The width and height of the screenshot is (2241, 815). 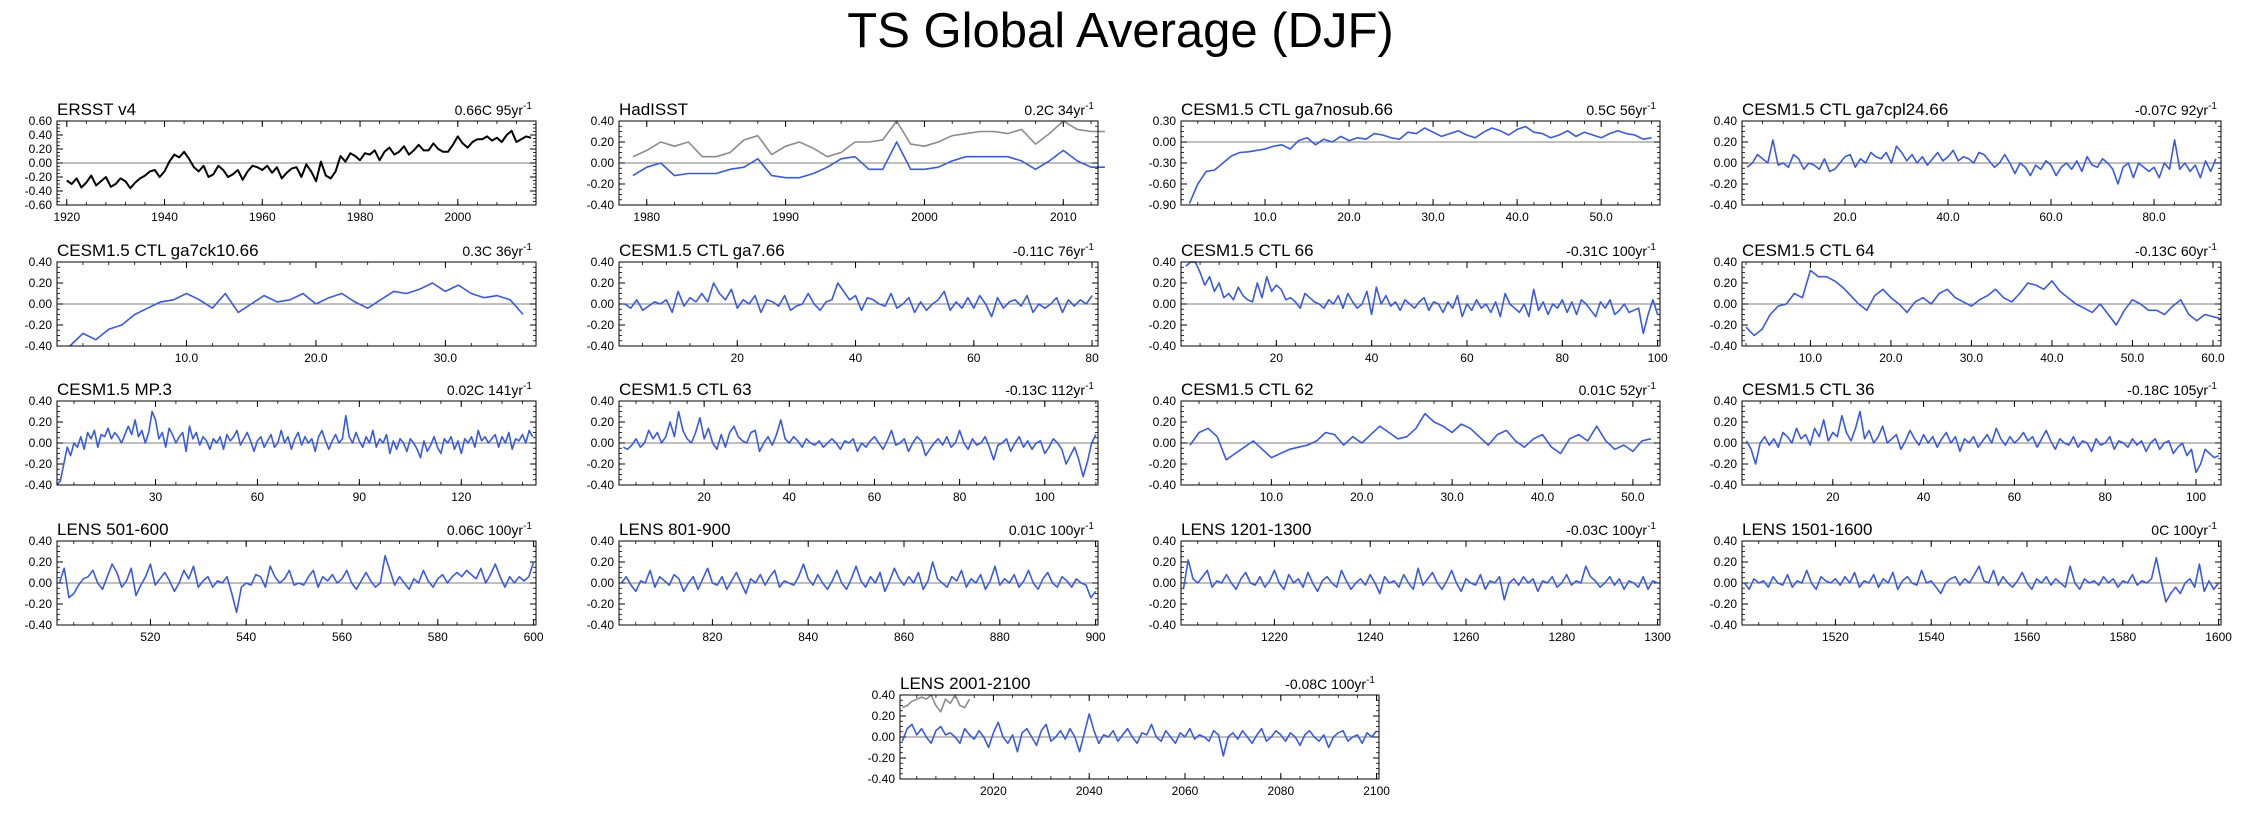 I want to click on y-tick-label: -0.30, so click(x=1163, y=163).